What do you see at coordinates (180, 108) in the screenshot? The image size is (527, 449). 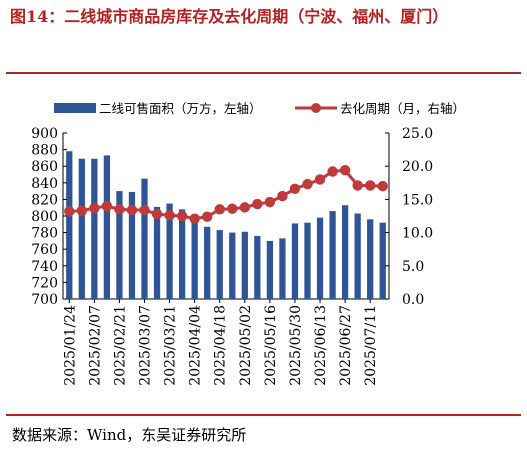 I see `legend-label-bar: 二线可售面积（万方，左轴）` at bounding box center [180, 108].